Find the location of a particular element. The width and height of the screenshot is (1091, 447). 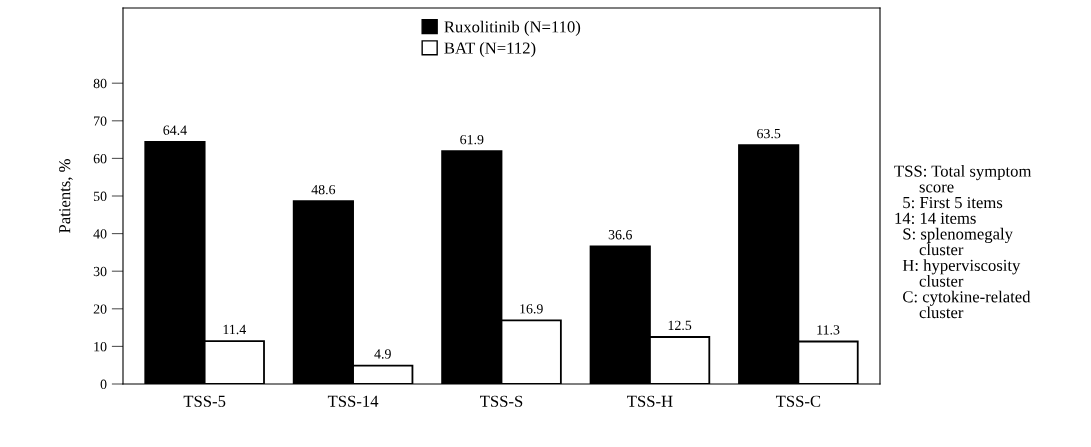

y-tick-label: 30 is located at coordinates (100, 271).